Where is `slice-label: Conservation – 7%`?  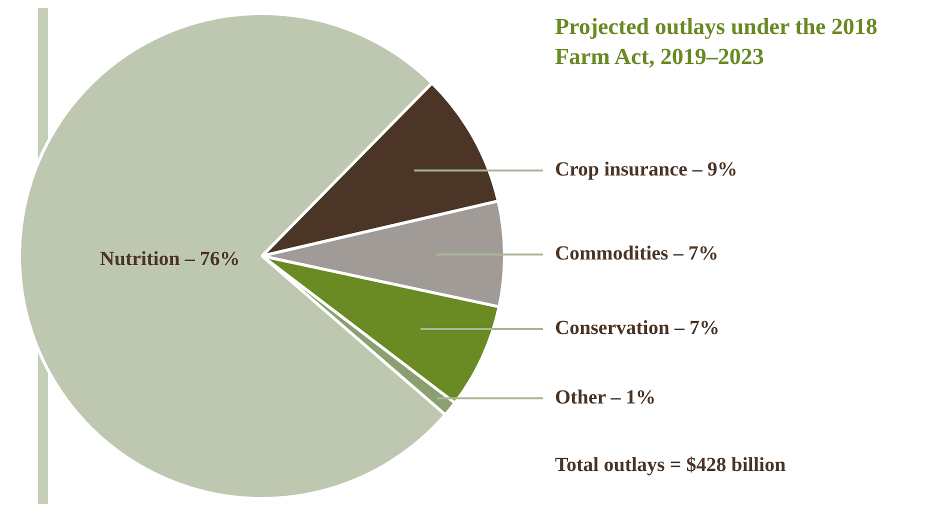 slice-label: Conservation – 7% is located at coordinates (637, 328).